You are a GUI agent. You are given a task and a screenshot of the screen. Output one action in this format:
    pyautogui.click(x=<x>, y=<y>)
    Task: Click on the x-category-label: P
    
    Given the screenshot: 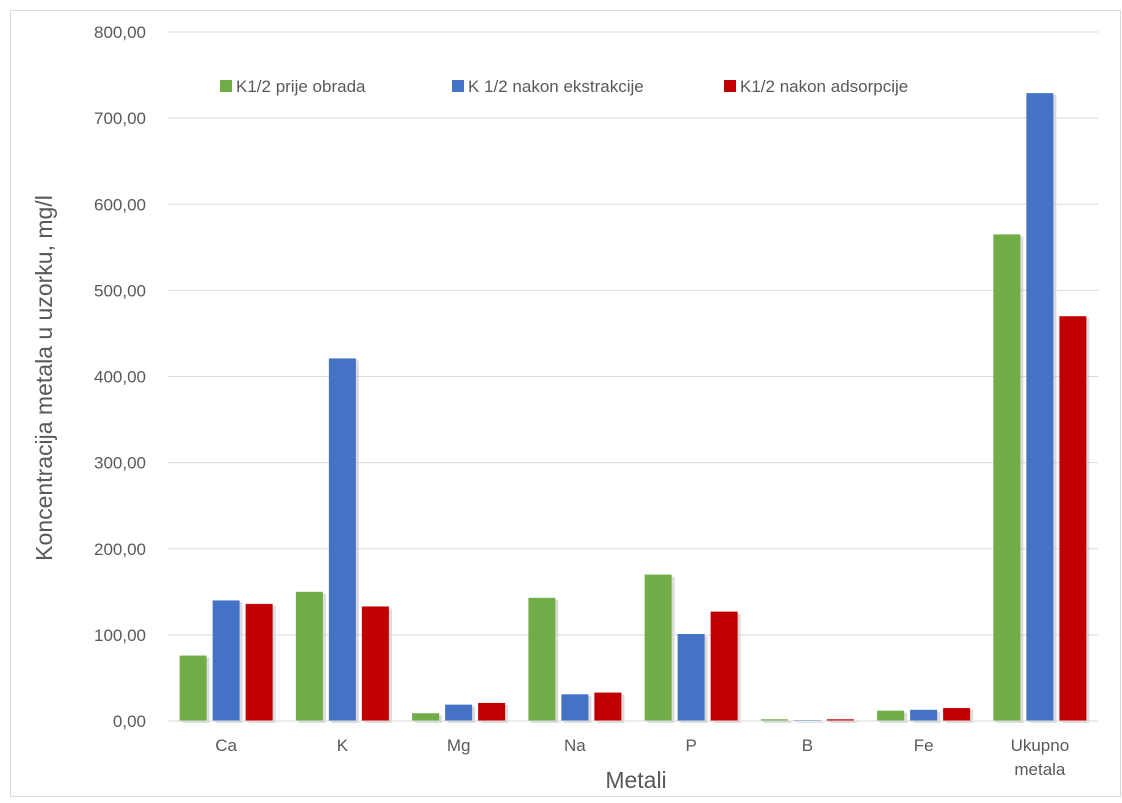 What is the action you would take?
    pyautogui.click(x=690, y=745)
    